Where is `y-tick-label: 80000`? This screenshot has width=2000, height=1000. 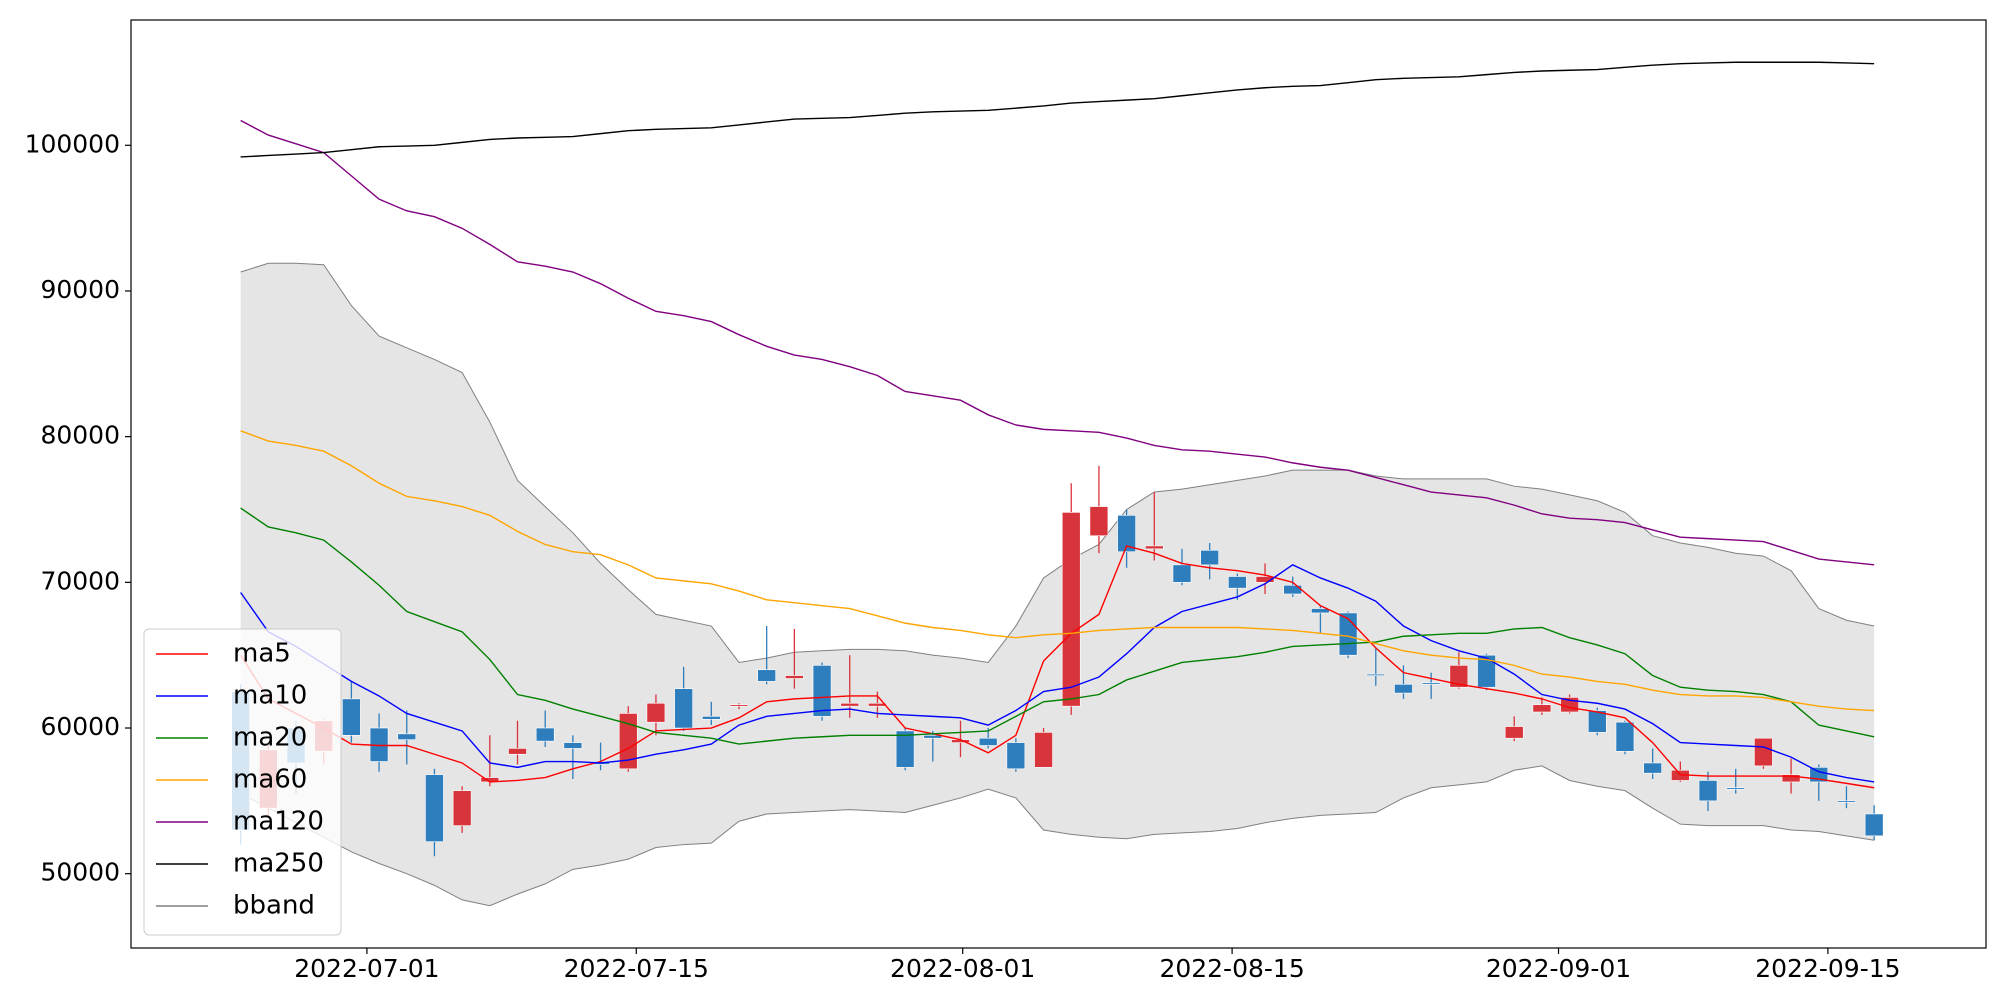 y-tick-label: 80000 is located at coordinates (80, 435).